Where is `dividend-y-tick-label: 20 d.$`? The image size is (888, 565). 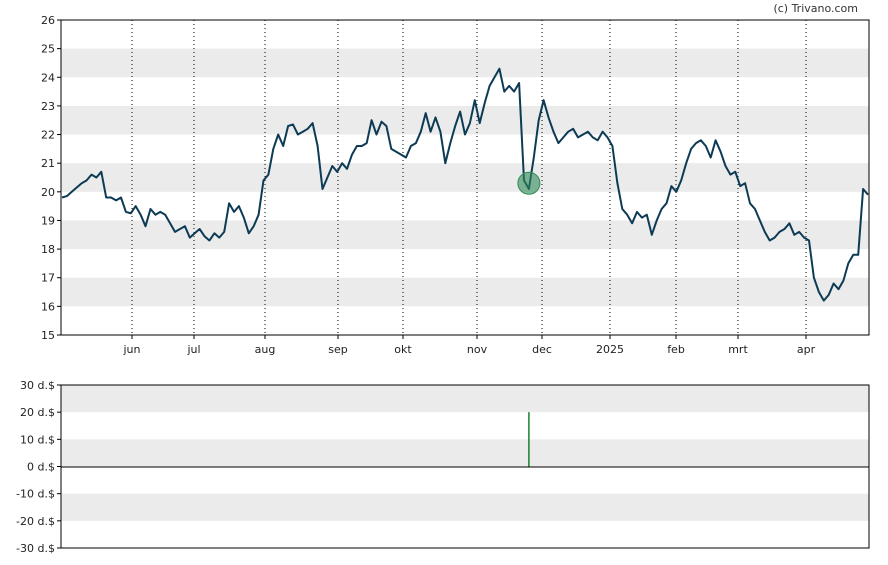 dividend-y-tick-label: 20 d.$ is located at coordinates (37, 412).